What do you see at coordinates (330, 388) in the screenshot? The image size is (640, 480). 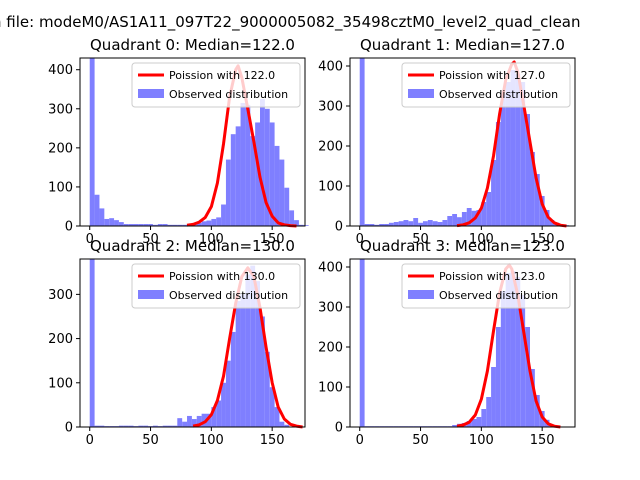 I see `y-tick-label: 100` at bounding box center [330, 388].